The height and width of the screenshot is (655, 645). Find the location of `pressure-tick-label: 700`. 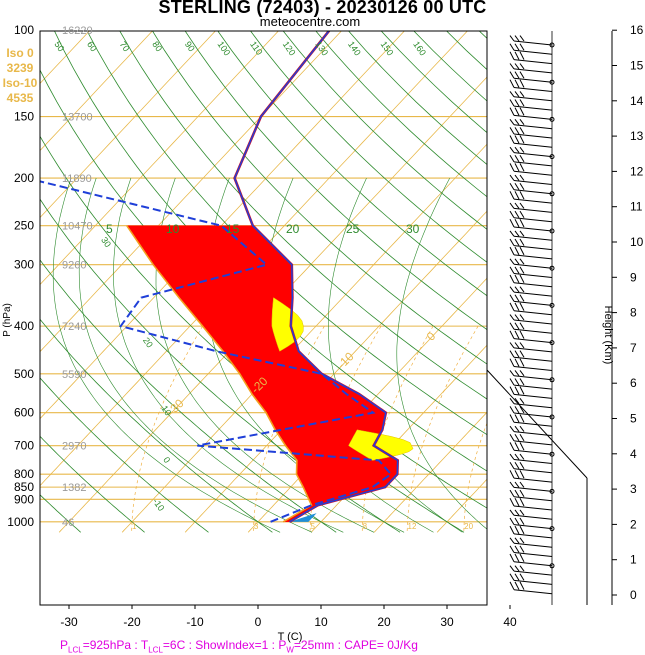

pressure-tick-label: 700 is located at coordinates (24, 446).